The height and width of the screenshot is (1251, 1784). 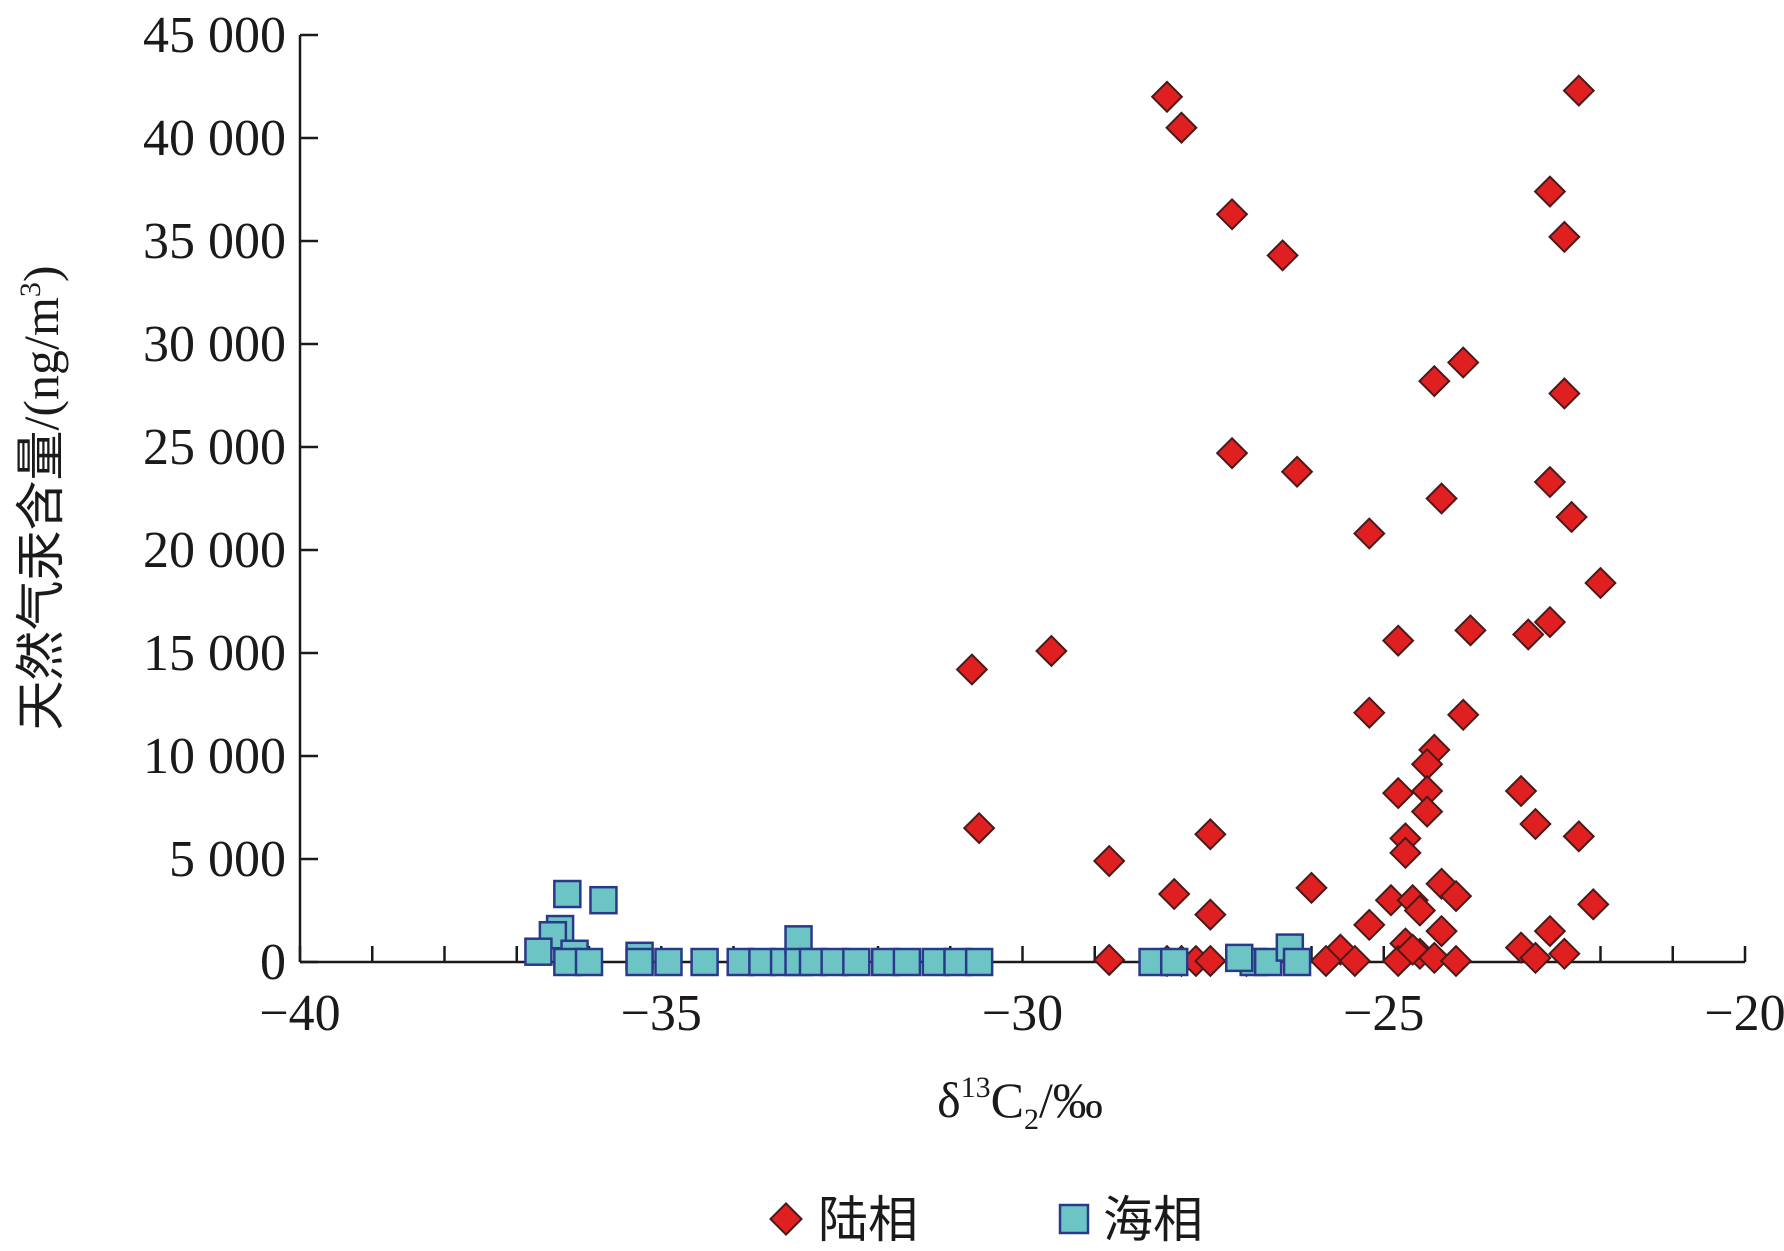 What do you see at coordinates (214, 138) in the screenshot?
I see `y-tick-label: 40 000` at bounding box center [214, 138].